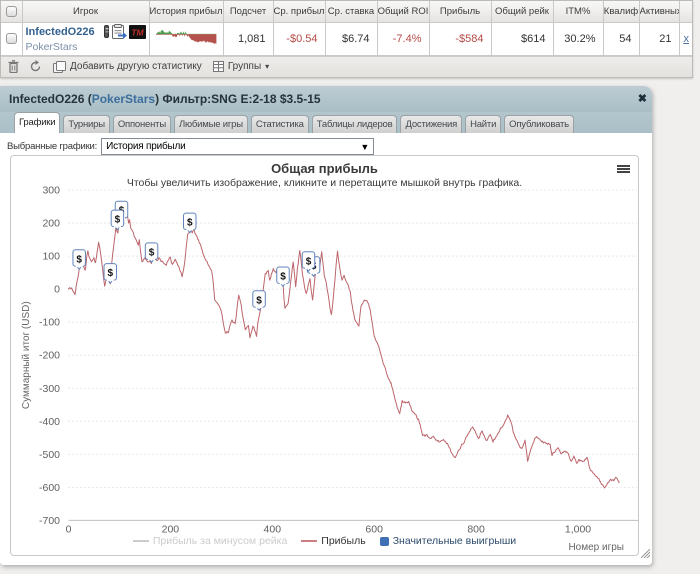  Describe the element at coordinates (460, 39) in the screenshot. I see `cell-profit: -$584` at that location.